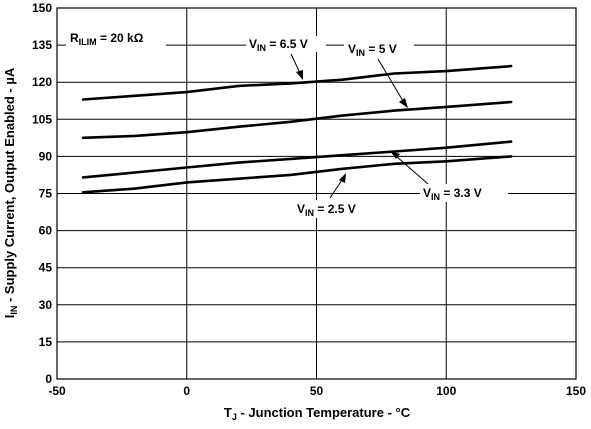  I want to click on leader-5v, so click(390, 80).